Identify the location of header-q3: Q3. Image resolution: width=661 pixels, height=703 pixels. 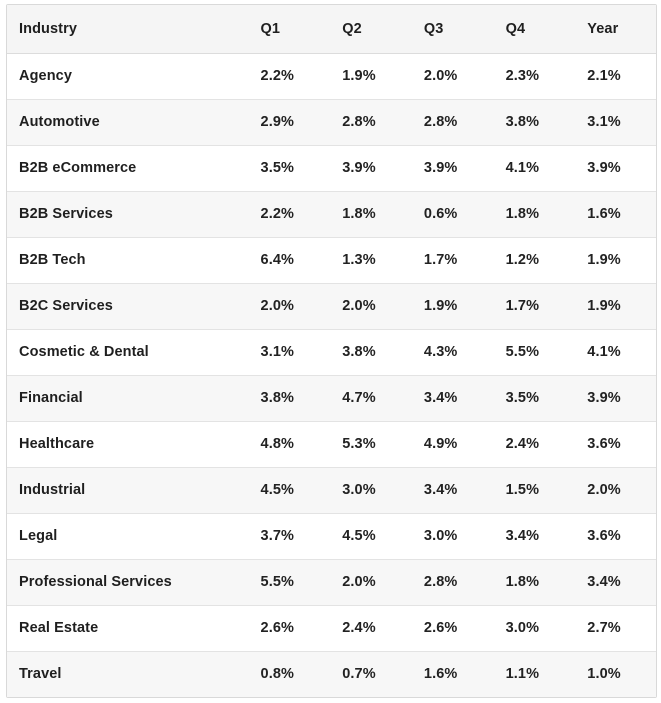
(451, 29).